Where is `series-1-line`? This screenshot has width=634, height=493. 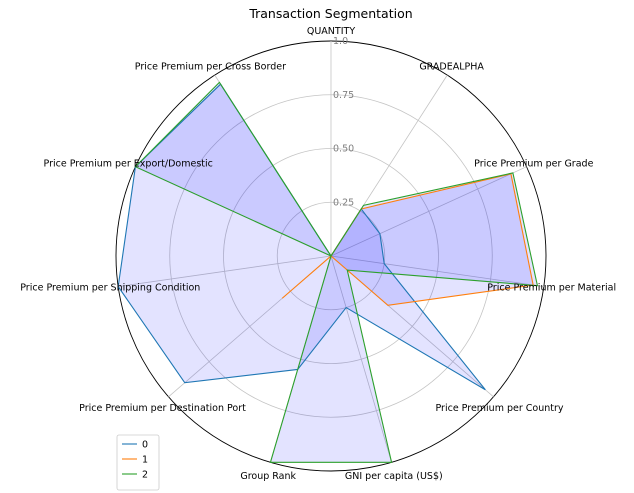 series-1-line is located at coordinates (407, 239).